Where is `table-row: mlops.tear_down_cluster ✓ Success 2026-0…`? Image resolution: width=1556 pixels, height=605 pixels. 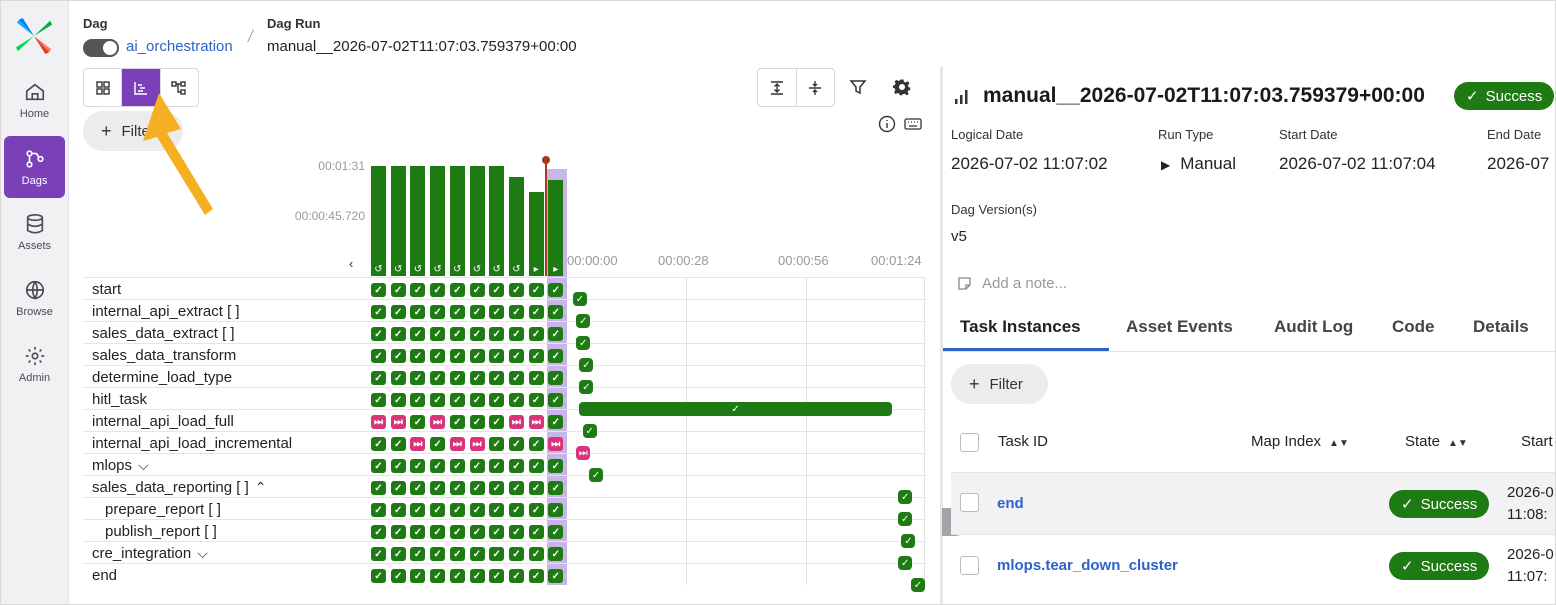
table-row: mlops.tear_down_cluster ✓ Success 2026-0… is located at coordinates (1253, 565).